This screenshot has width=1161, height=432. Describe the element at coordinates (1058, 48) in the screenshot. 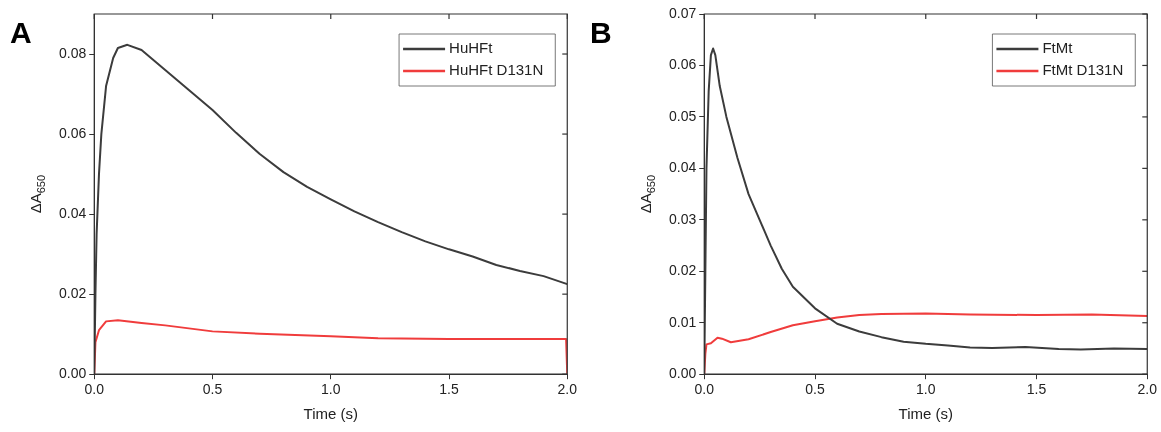

I see `legend-label: FtMt` at that location.